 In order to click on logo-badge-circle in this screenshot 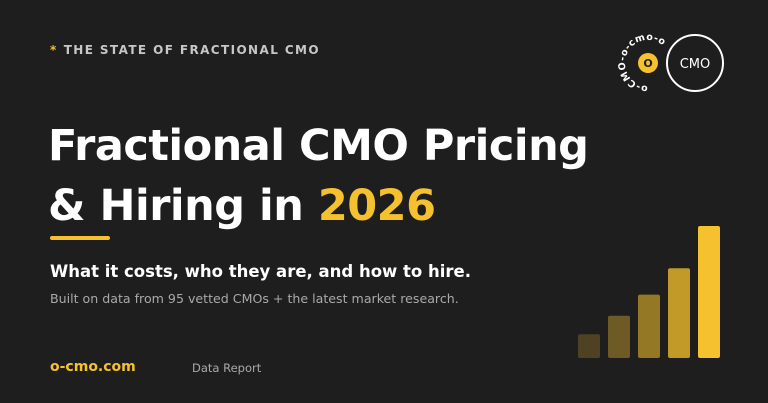, I will do `click(695, 63)`.